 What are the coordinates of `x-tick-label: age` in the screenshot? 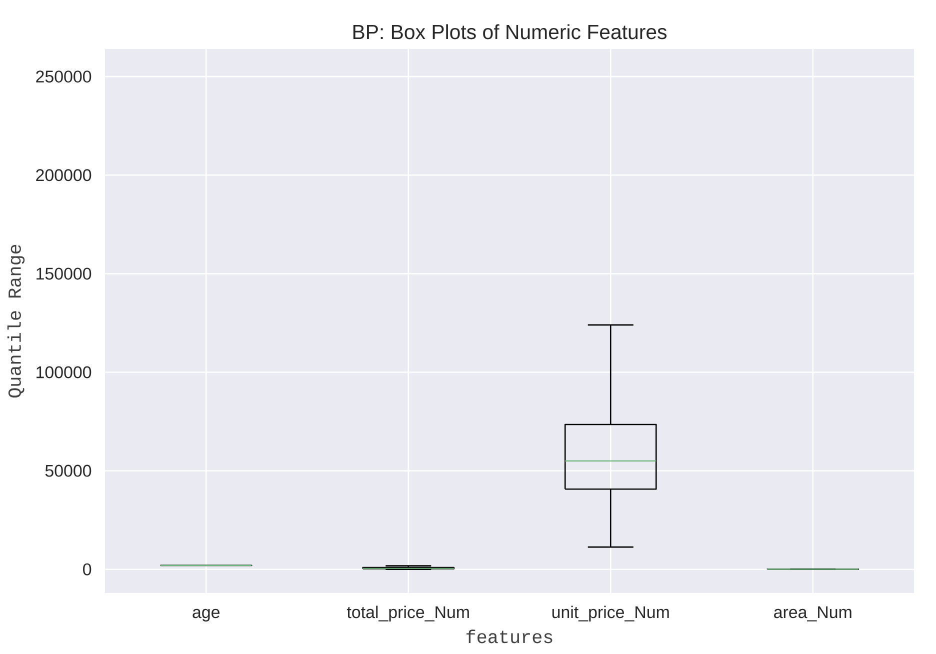 It's located at (206, 615).